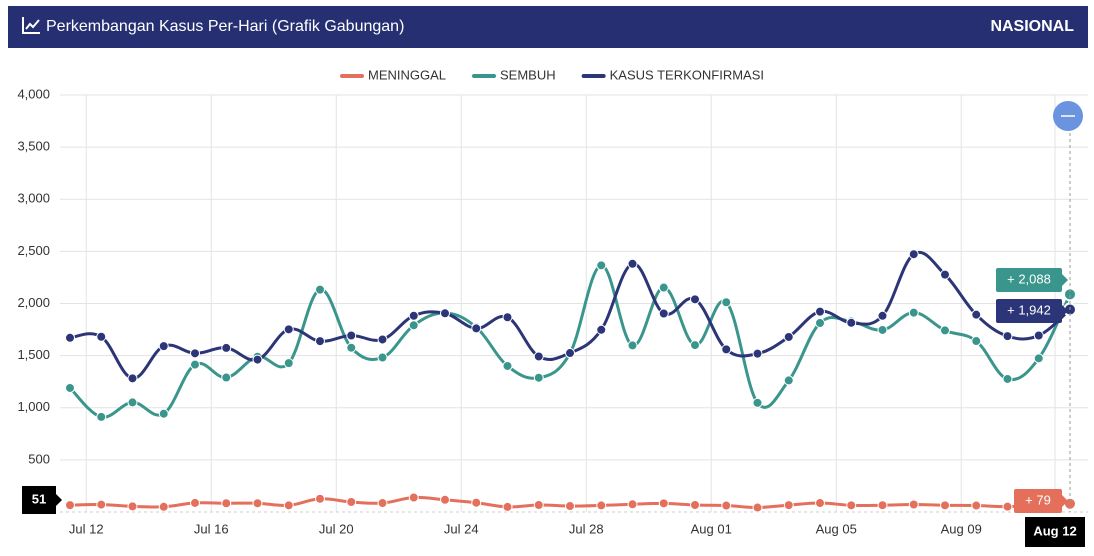 This screenshot has width=1094, height=556. What do you see at coordinates (687, 74) in the screenshot?
I see `legend-label: KASUS TERKONFIRMASI` at bounding box center [687, 74].